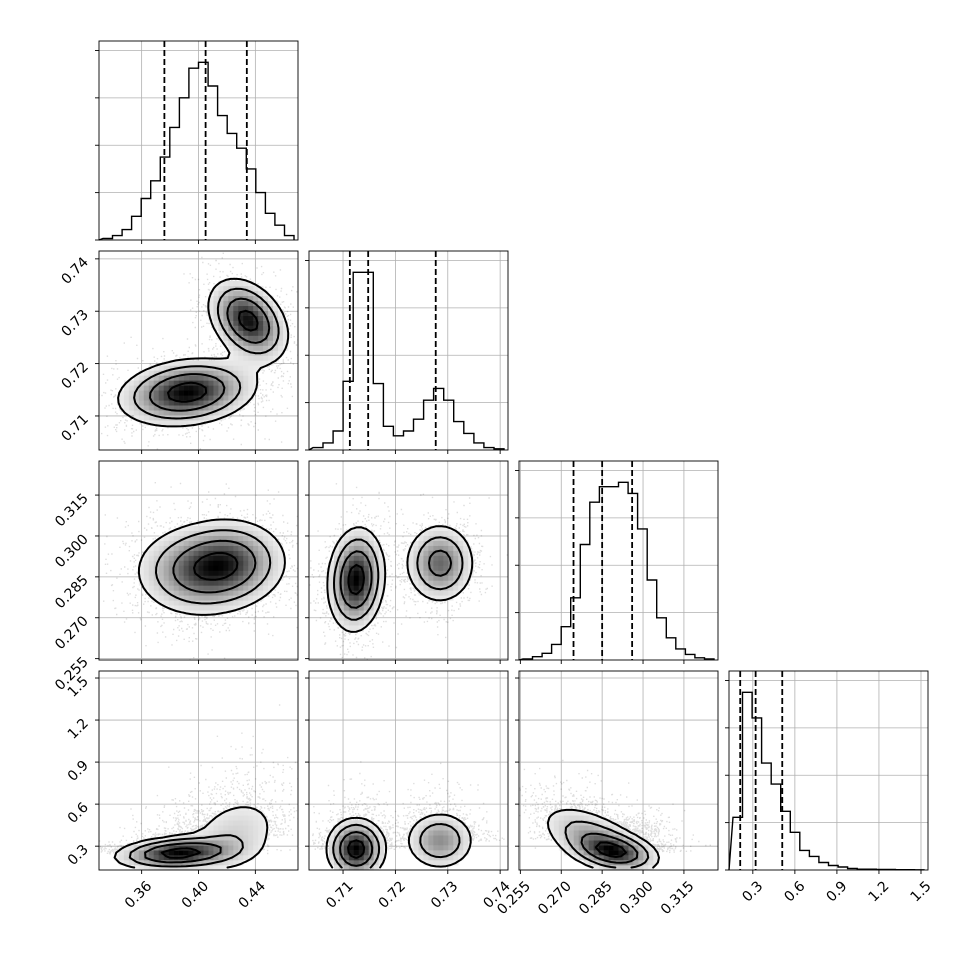 The width and height of the screenshot is (970, 970). Describe the element at coordinates (252, 894) in the screenshot. I see `x-tick-label: 0.44` at that location.